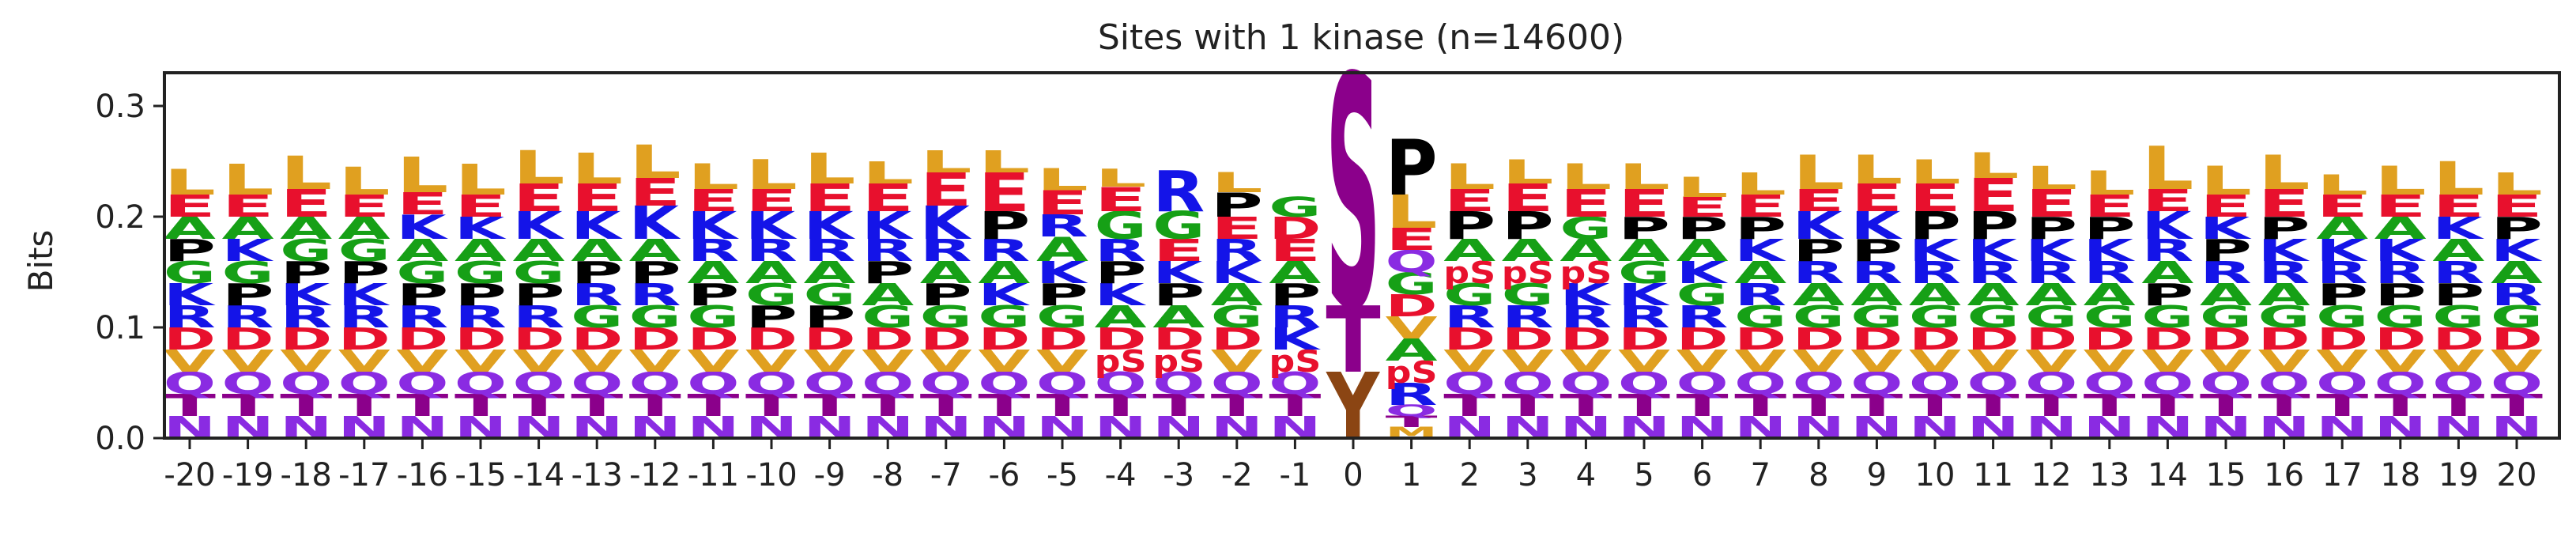 This screenshot has width=2576, height=533. Describe the element at coordinates (306, 475) in the screenshot. I see `x-tick-label: -18` at that location.